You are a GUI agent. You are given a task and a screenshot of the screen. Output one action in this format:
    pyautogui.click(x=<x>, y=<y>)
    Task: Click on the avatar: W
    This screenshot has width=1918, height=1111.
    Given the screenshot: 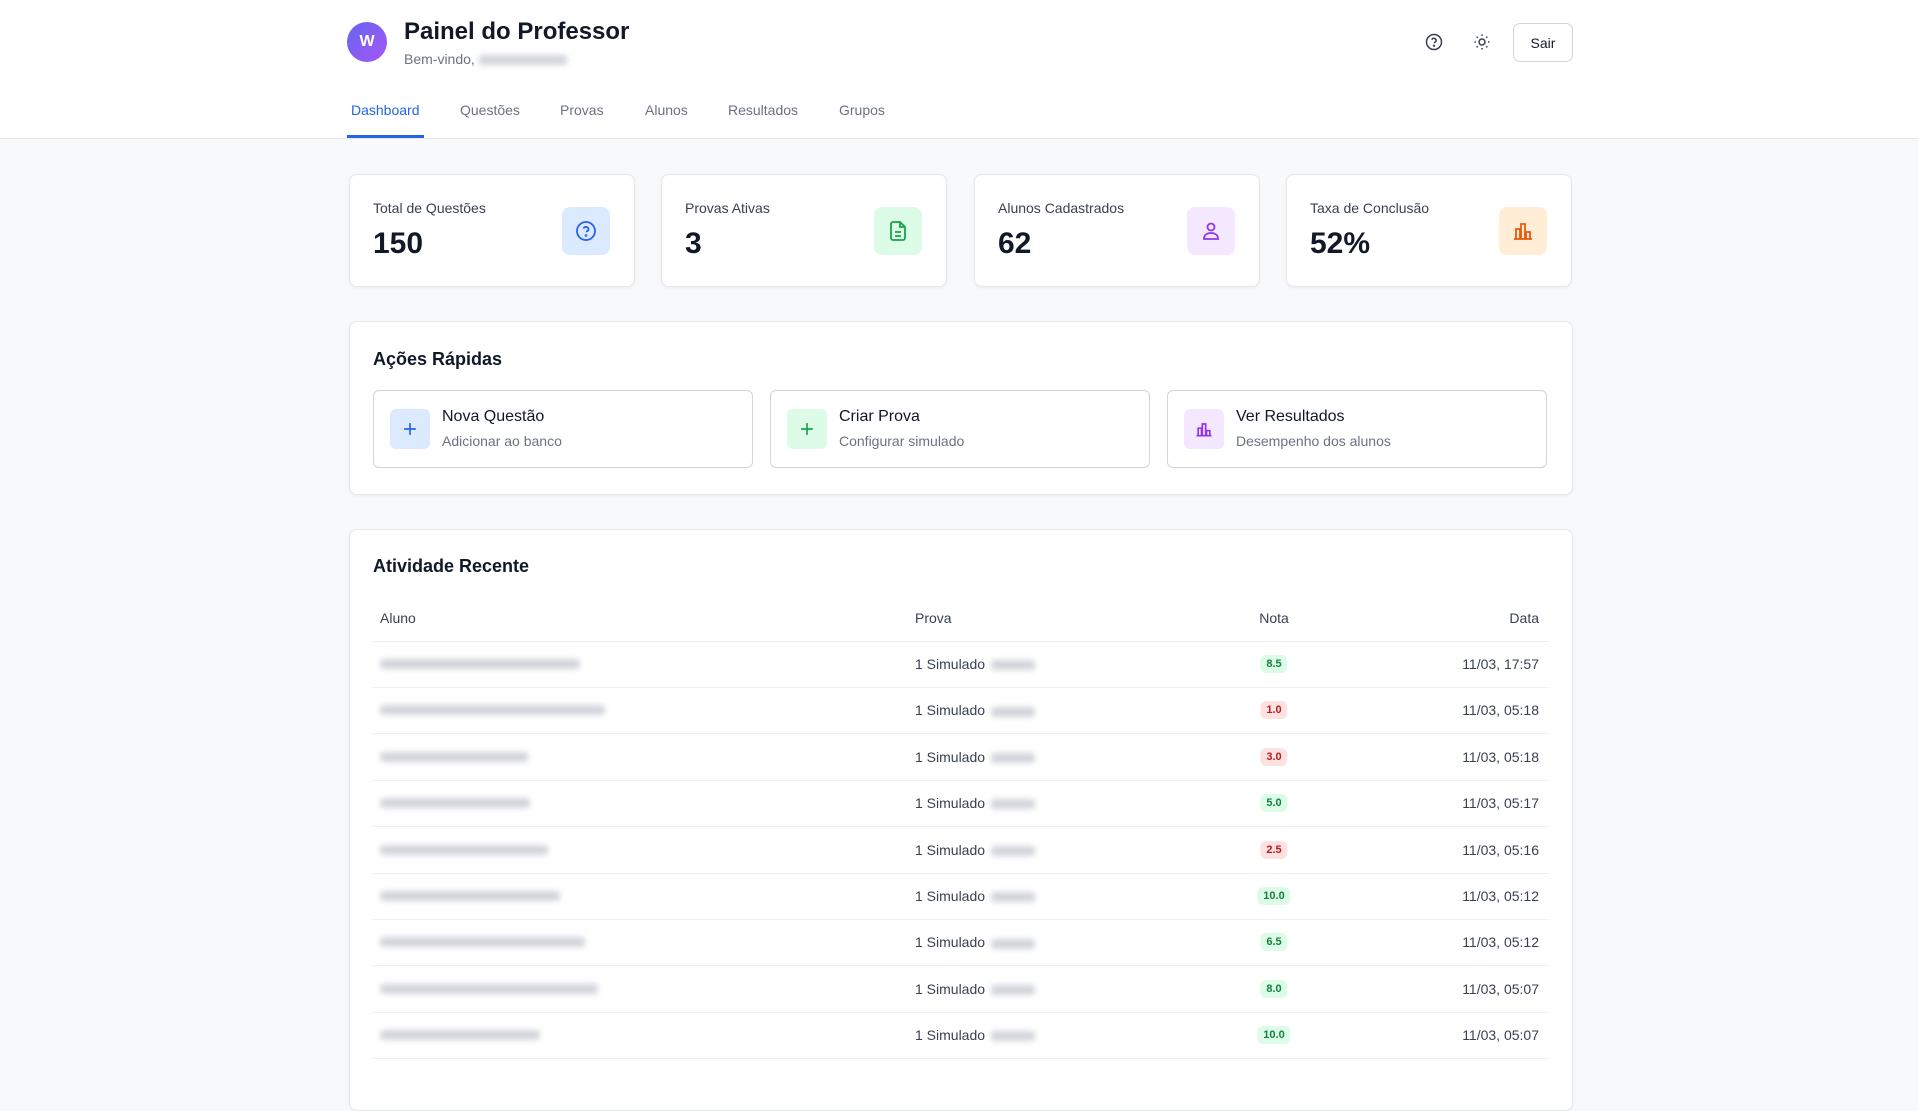 What is the action you would take?
    pyautogui.click(x=367, y=42)
    